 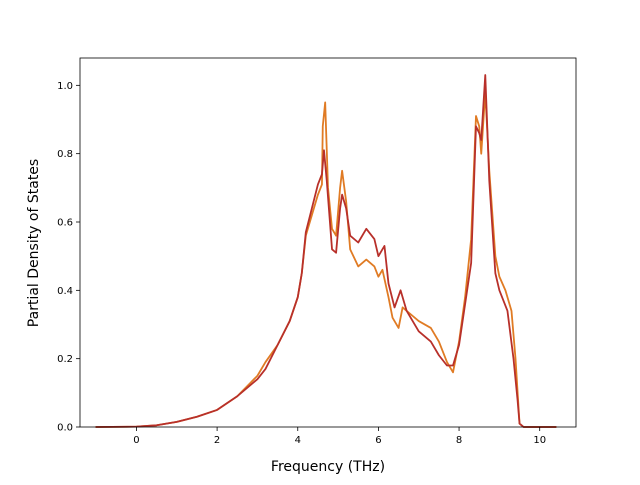 What do you see at coordinates (328, 467) in the screenshot?
I see `x-axis-label: Frequency (THz)` at bounding box center [328, 467].